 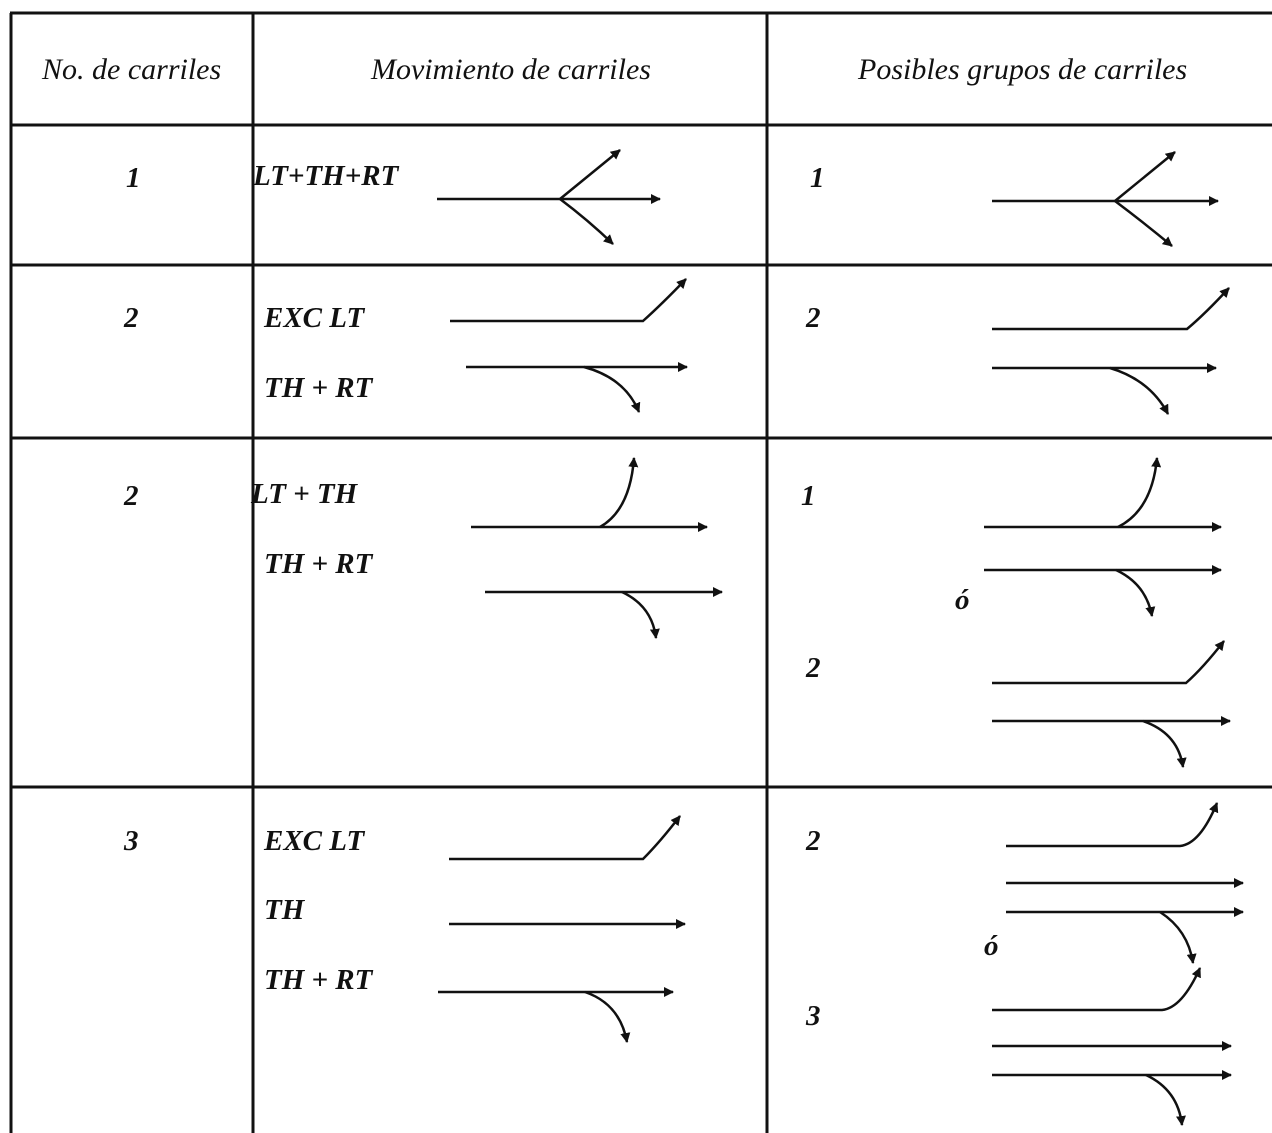 I want to click on movement-arrow-exc-lt, so click(x=568, y=300).